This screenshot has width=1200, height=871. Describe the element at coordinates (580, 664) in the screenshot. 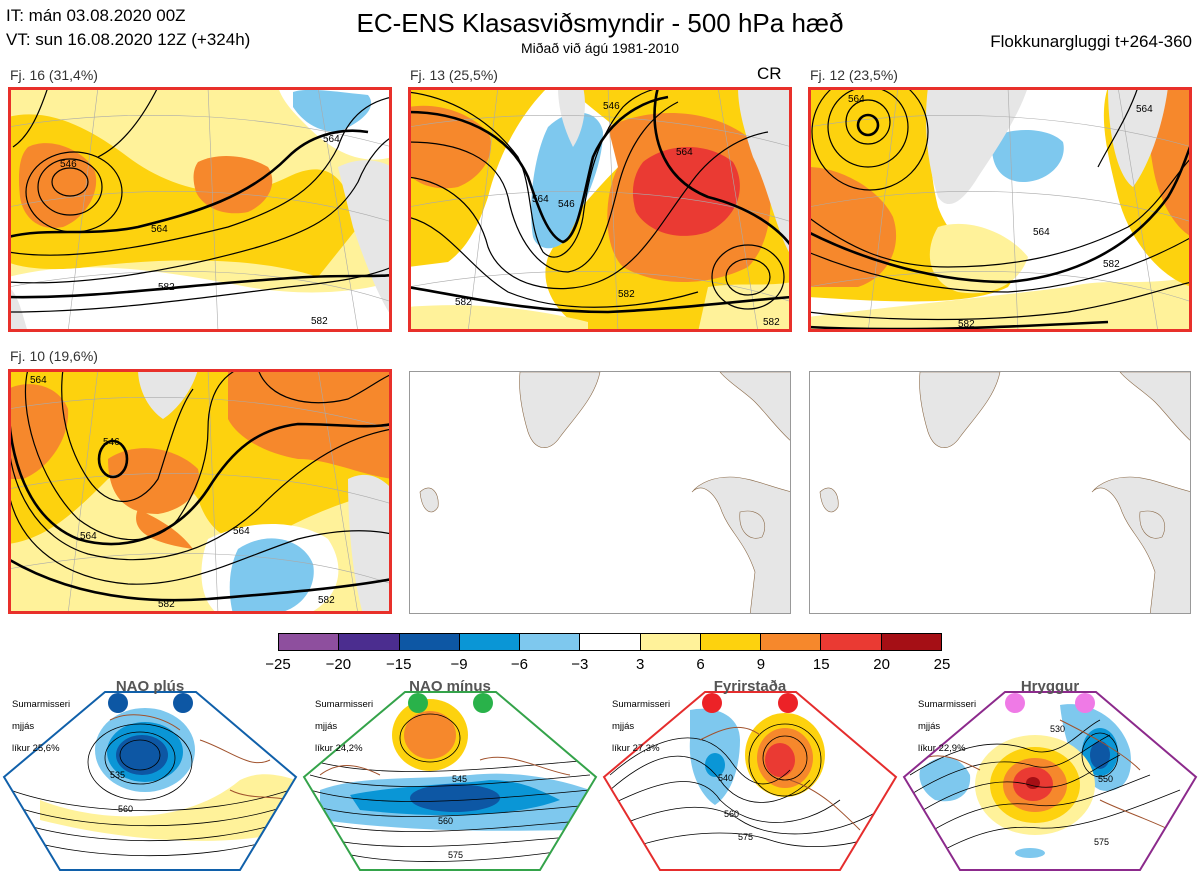

I see `colorbar-tick-label: −3` at that location.